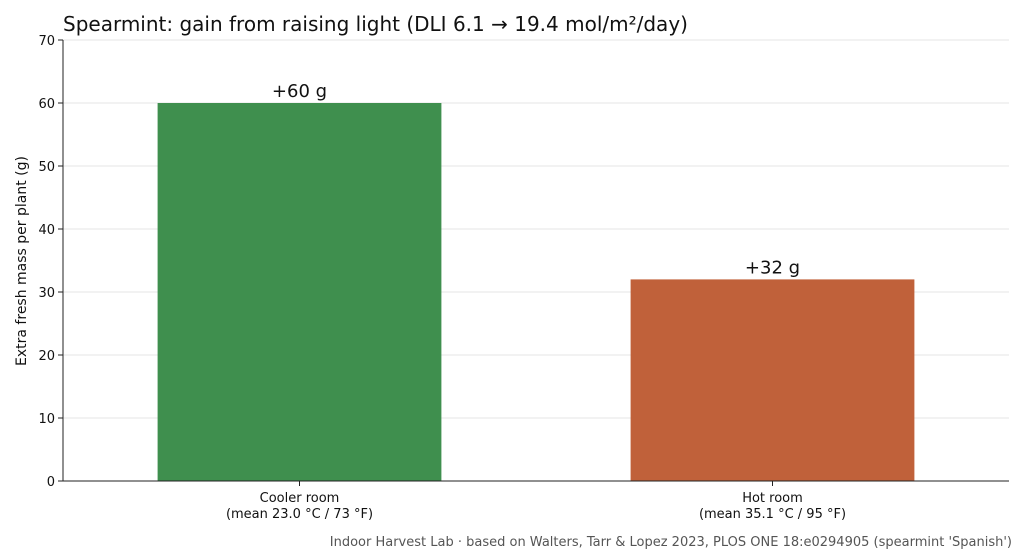 The image size is (1024, 553). Describe the element at coordinates (772, 514) in the screenshot. I see `x-tick-label: (mean 35.1 °C / 95 °F)` at that location.